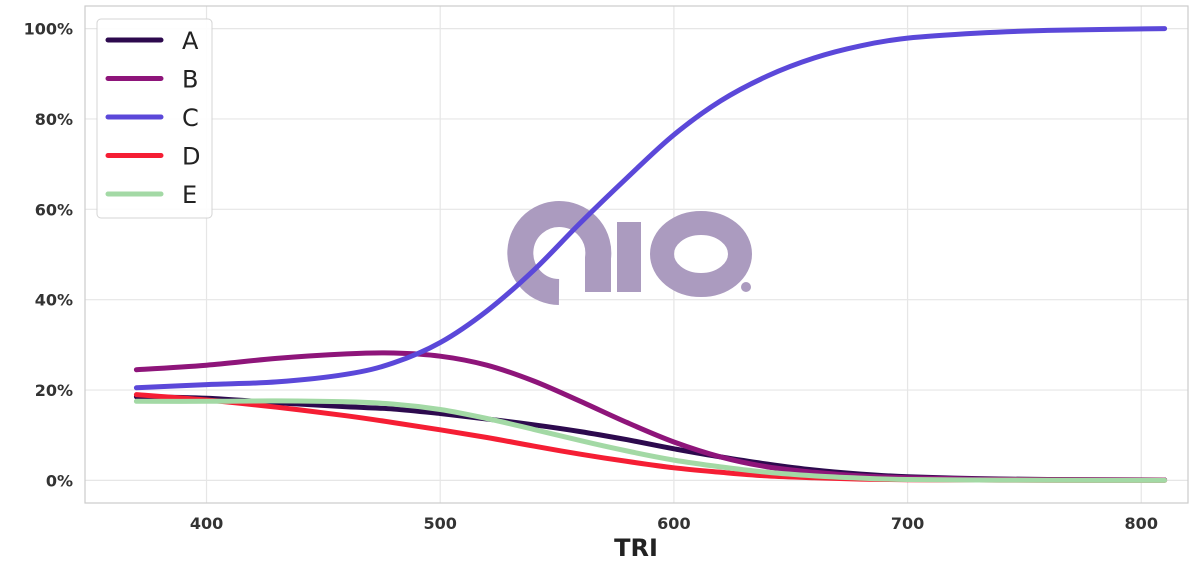 The height and width of the screenshot is (564, 1200). Describe the element at coordinates (907, 523) in the screenshot. I see `x-tick-label: 700` at that location.